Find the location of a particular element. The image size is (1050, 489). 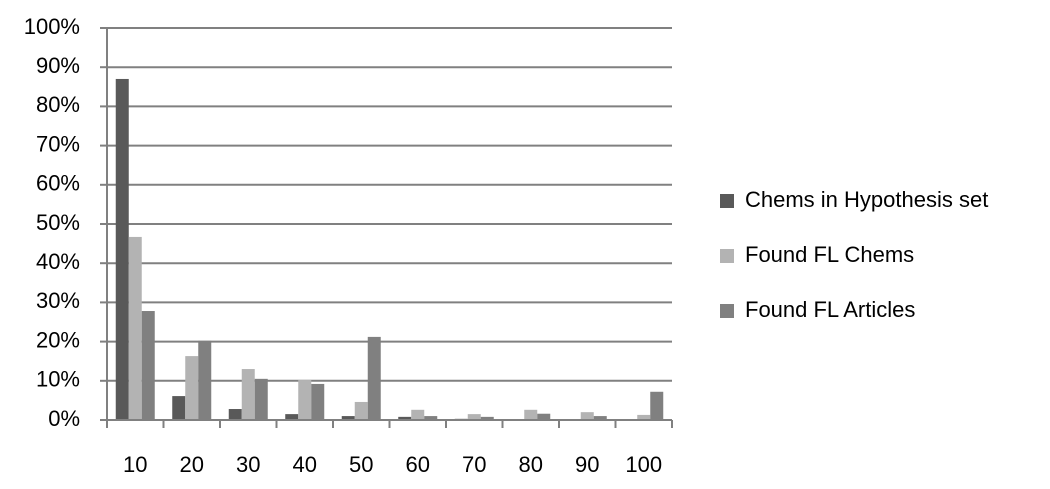

x-tick-label: 80 is located at coordinates (531, 464).